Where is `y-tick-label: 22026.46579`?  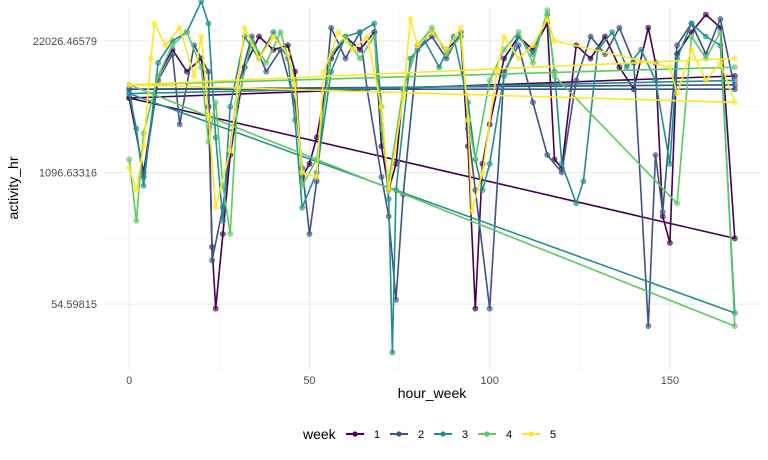
y-tick-label: 22026.46579 is located at coordinates (65, 42).